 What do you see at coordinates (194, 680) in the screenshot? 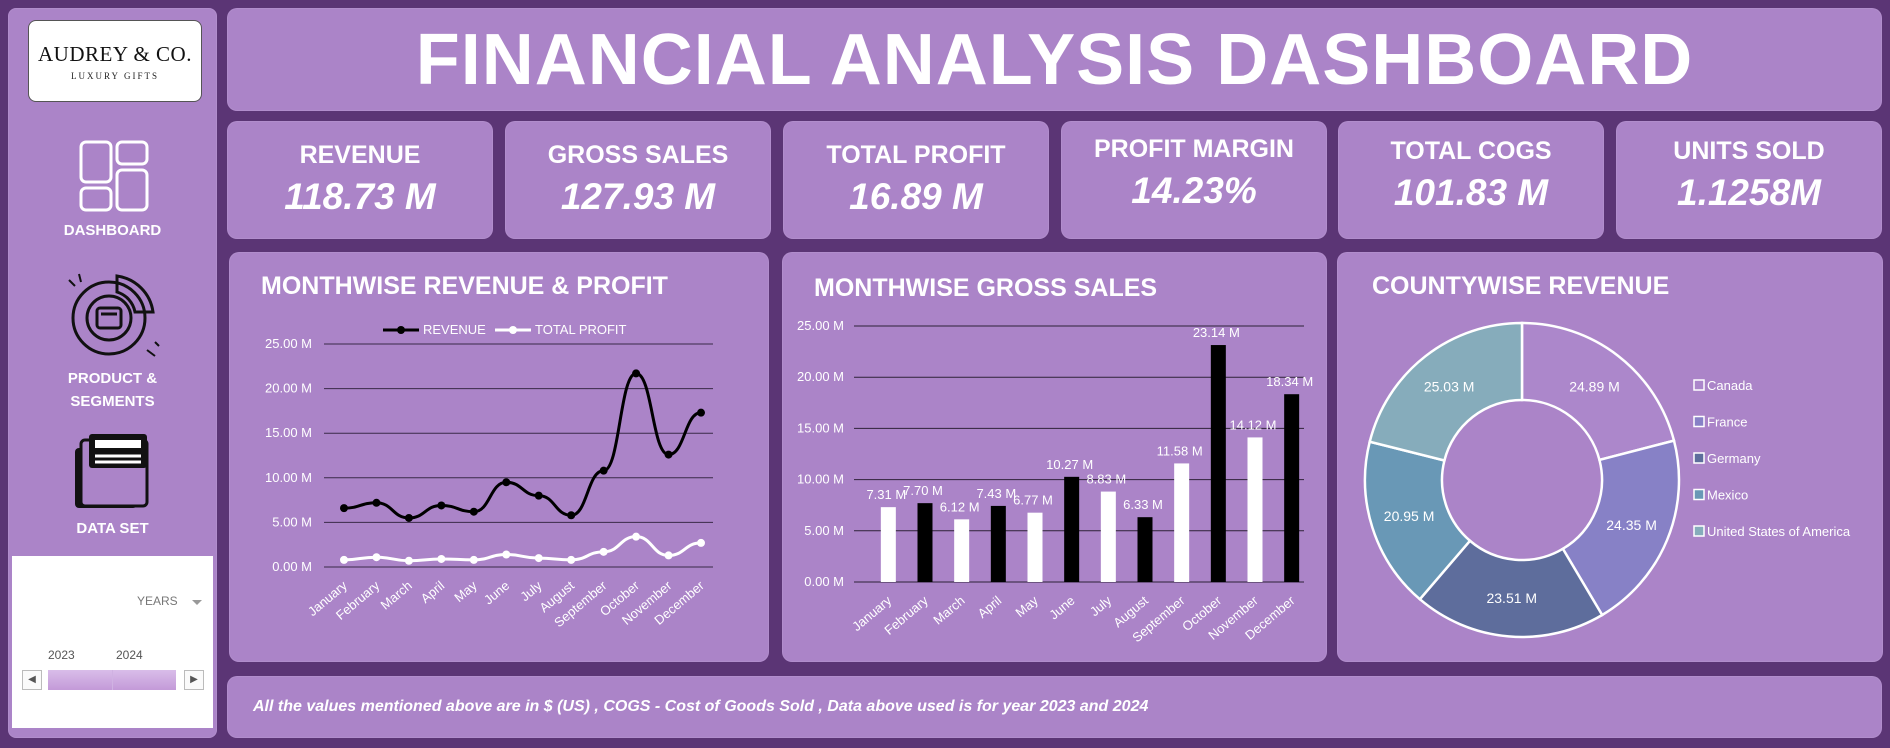
I see `scroll-right-button: ▶` at bounding box center [194, 680].